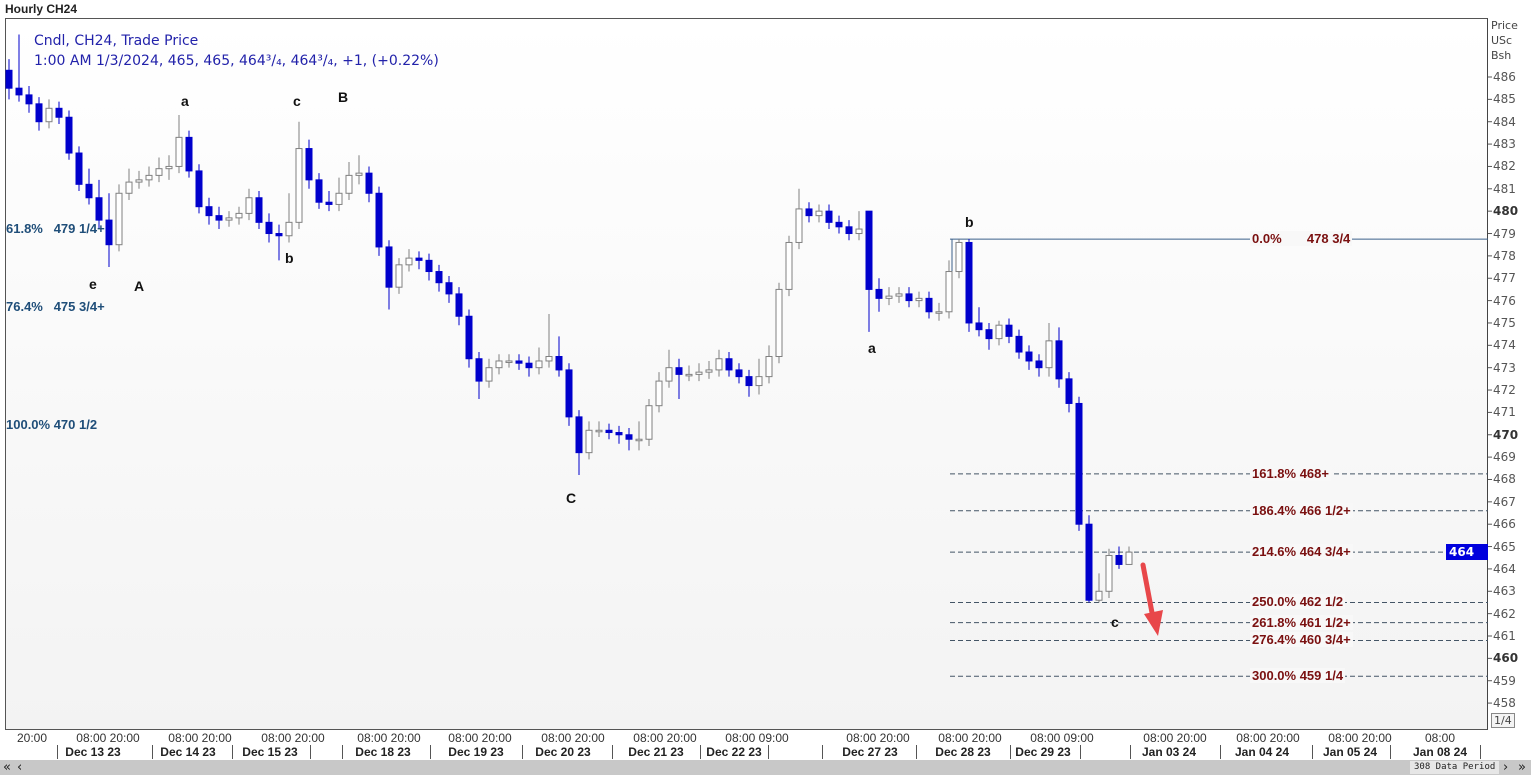 The image size is (1531, 775). Describe the element at coordinates (7, 767) in the screenshot. I see `scroll-first-button: «` at that location.